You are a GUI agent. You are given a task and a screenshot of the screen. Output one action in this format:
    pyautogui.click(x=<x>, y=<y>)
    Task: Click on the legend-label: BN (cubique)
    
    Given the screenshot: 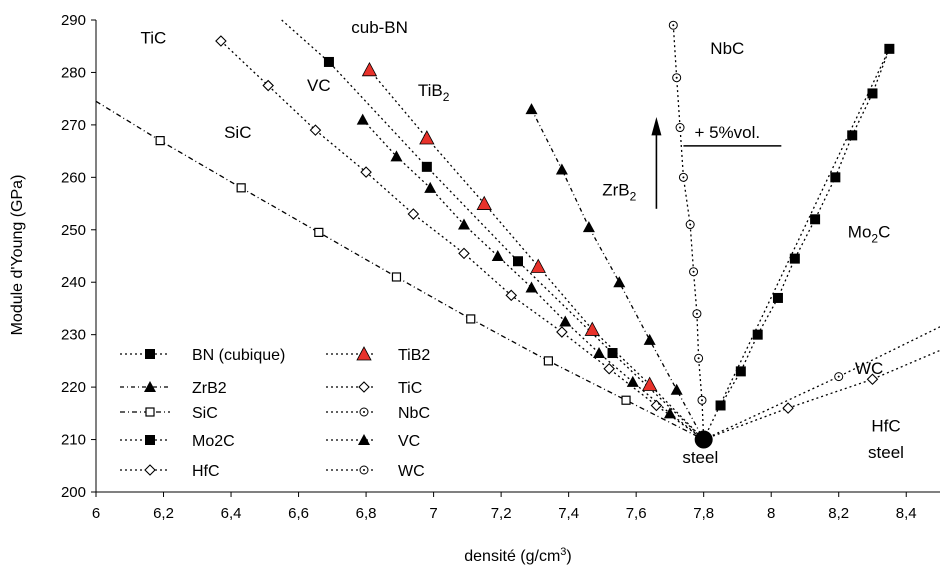 What is the action you would take?
    pyautogui.click(x=238, y=355)
    